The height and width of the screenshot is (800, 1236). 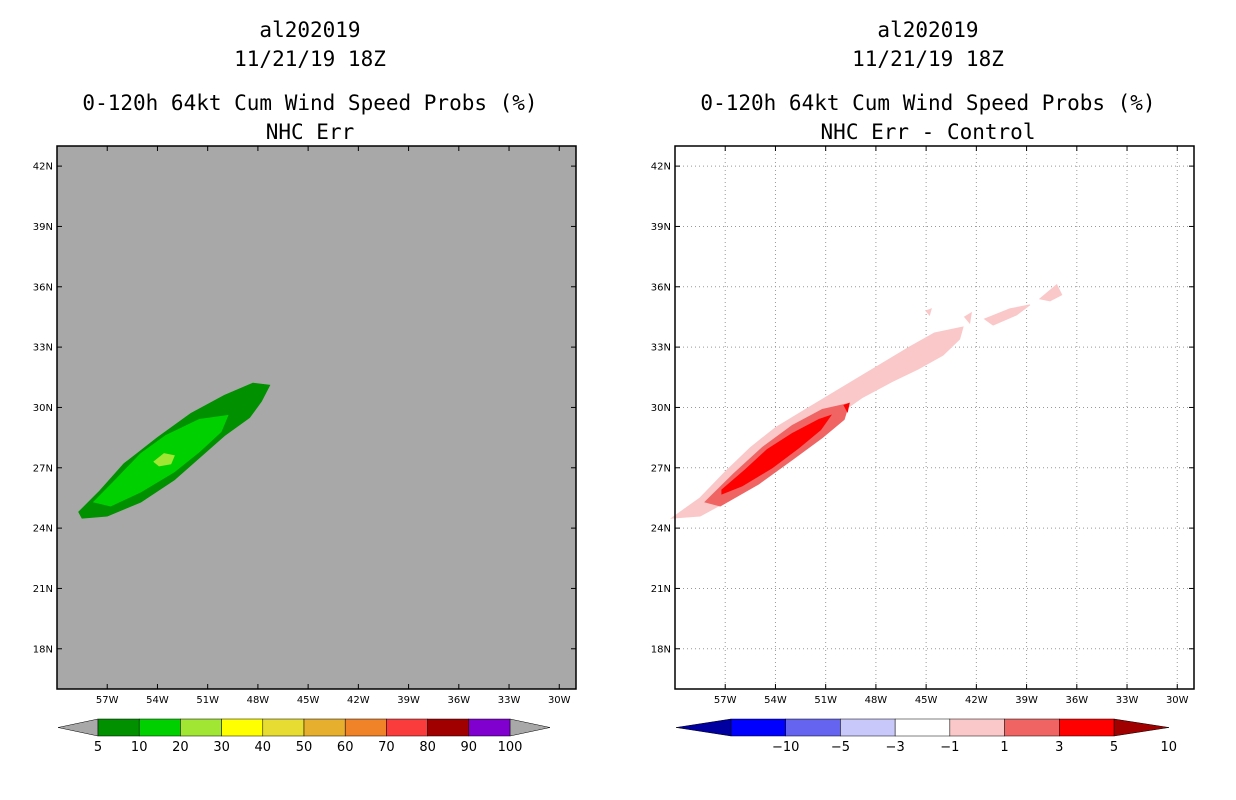 I want to click on left-title-storm: al202019, so click(x=310, y=30).